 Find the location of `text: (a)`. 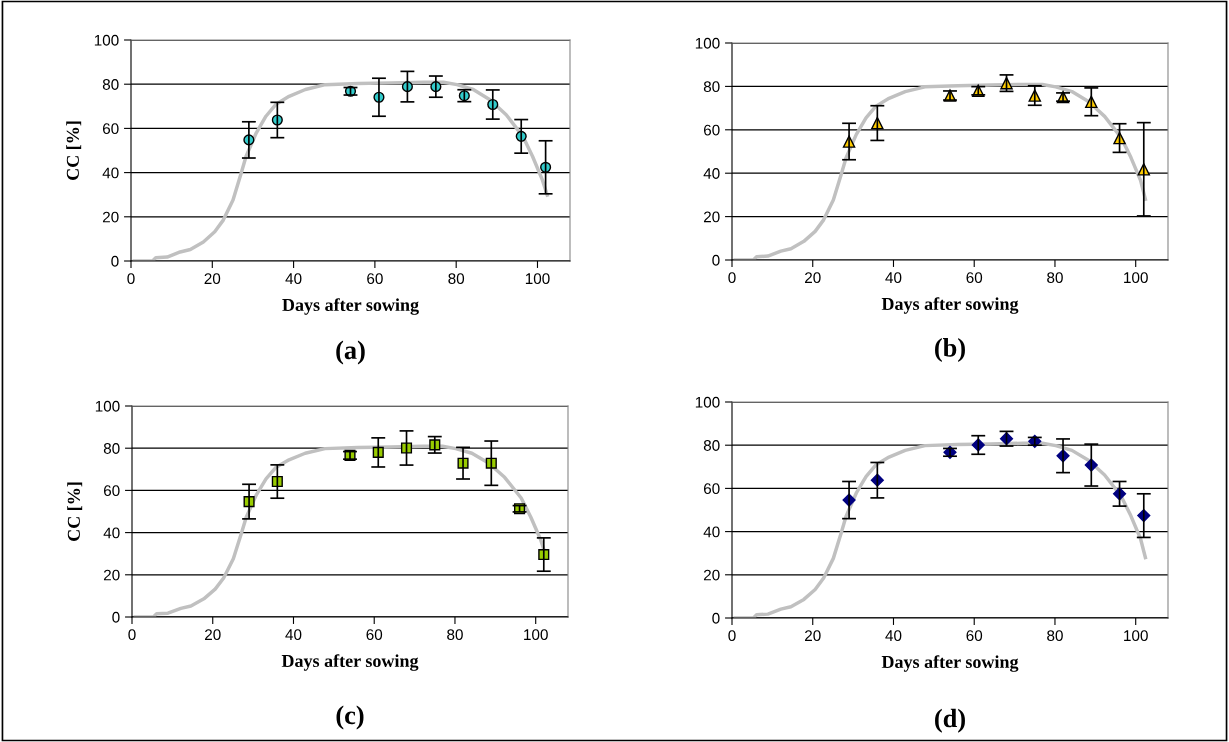

text: (a) is located at coordinates (350, 352).